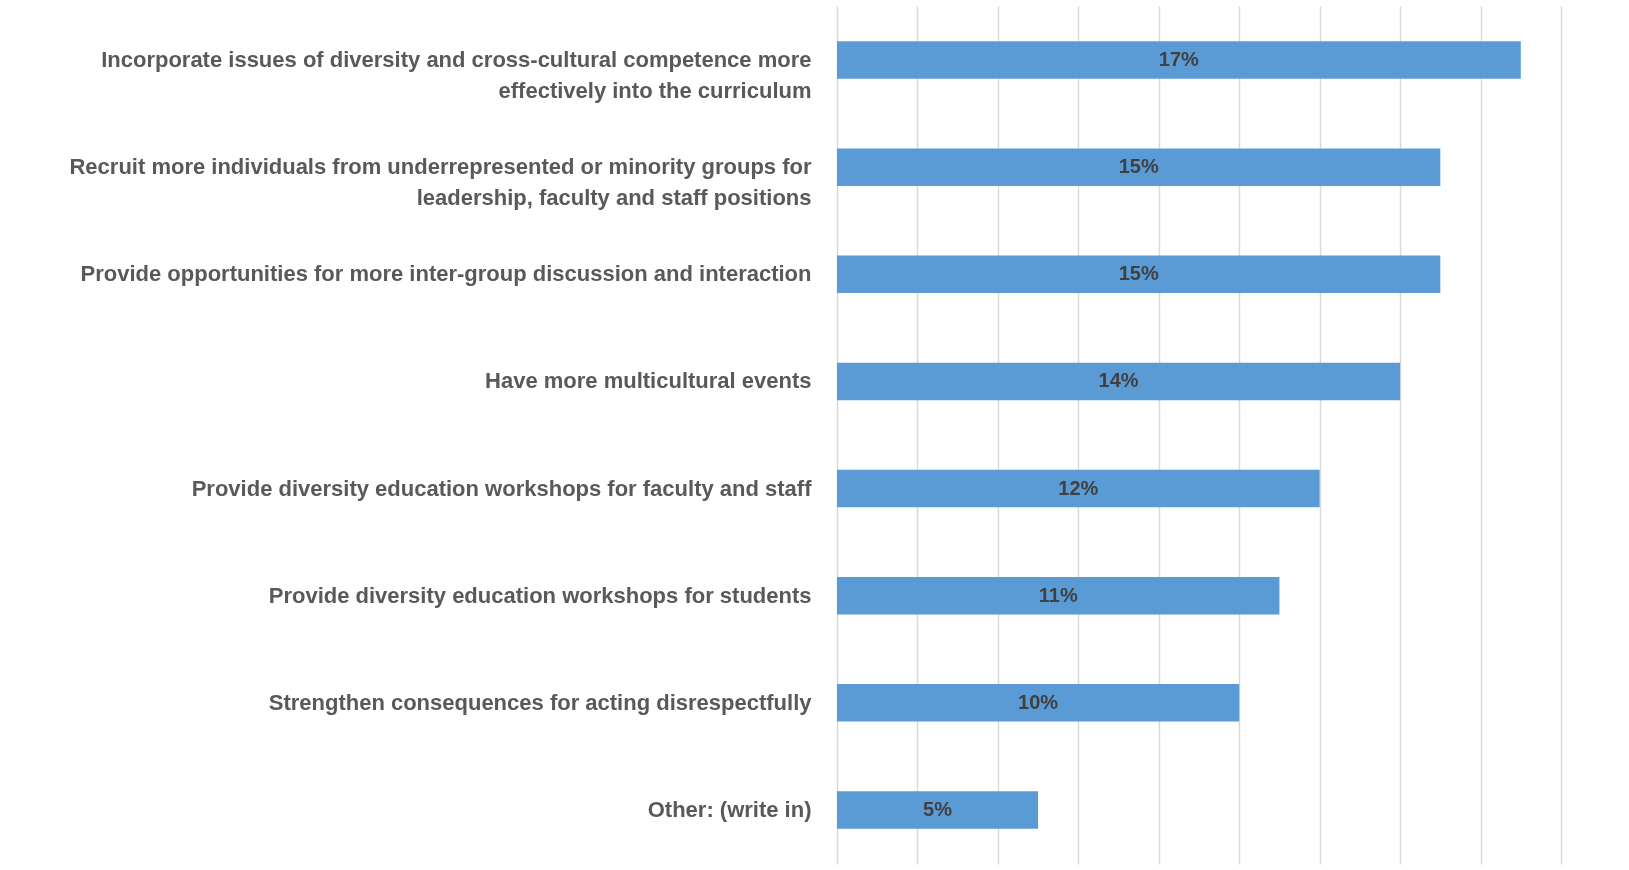 The height and width of the screenshot is (870, 1629). What do you see at coordinates (648, 381) in the screenshot?
I see `y-tick-label: Have more multicultural events` at bounding box center [648, 381].